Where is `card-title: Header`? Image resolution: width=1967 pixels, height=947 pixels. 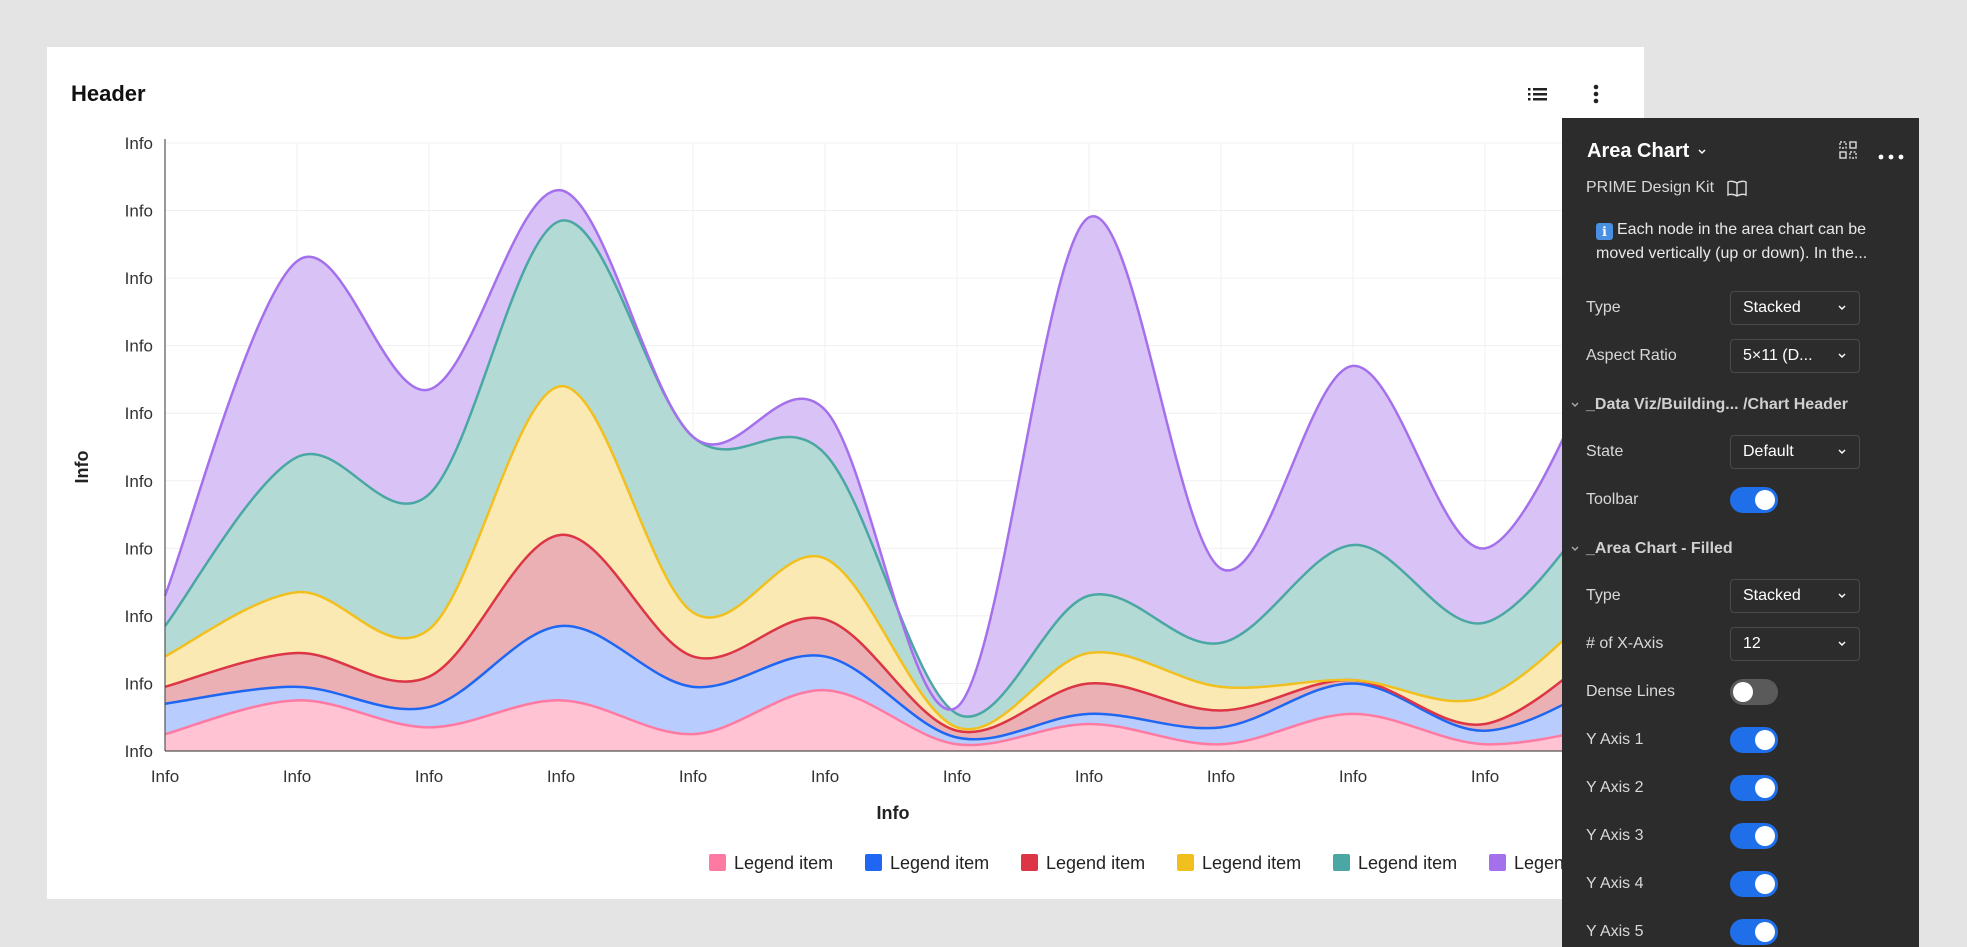
card-title: Header is located at coordinates (108, 93).